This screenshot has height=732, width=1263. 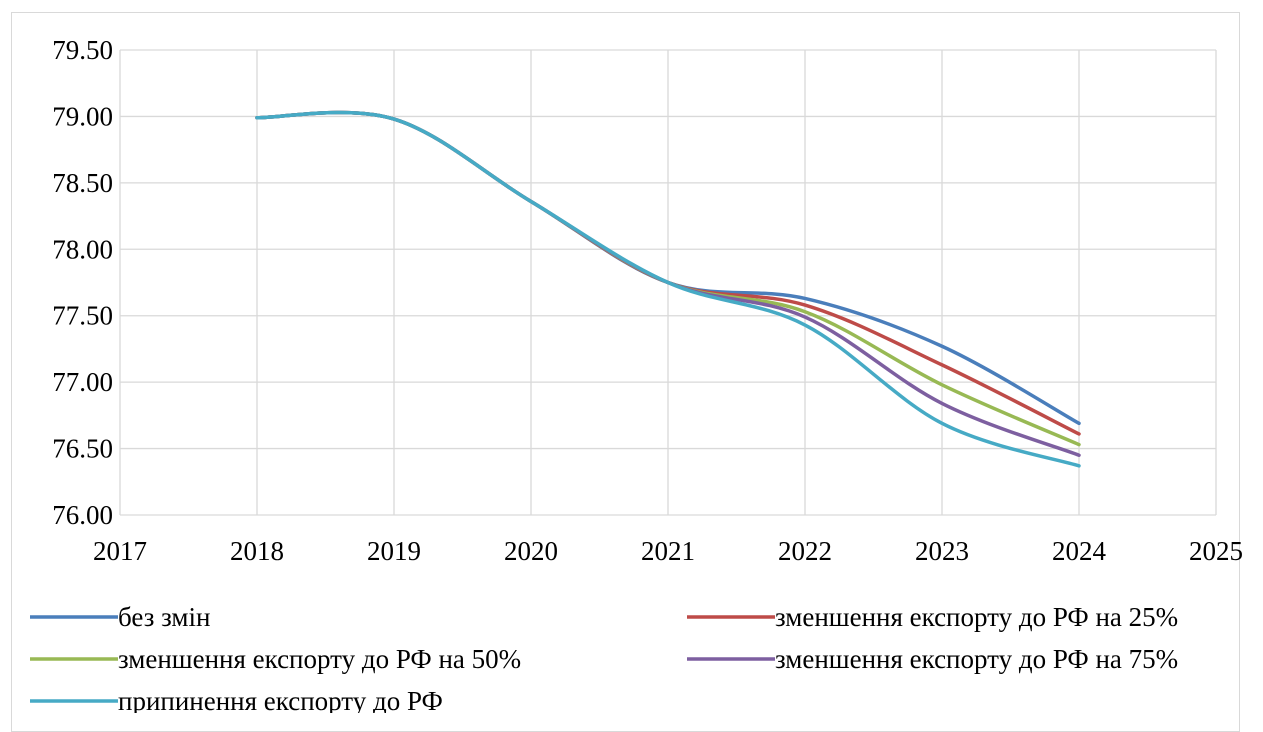 I want to click on y-tick-label: 78.50, so click(x=82, y=183).